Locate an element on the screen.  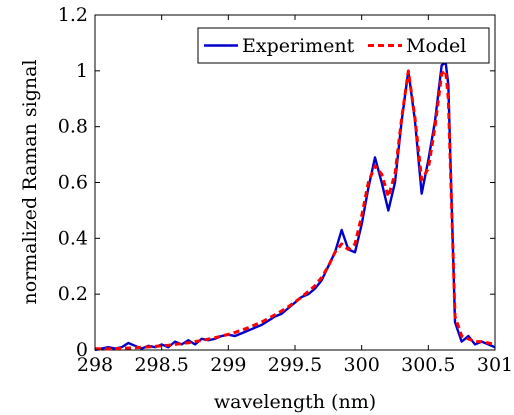
x-tick-label: 299 is located at coordinates (228, 365).